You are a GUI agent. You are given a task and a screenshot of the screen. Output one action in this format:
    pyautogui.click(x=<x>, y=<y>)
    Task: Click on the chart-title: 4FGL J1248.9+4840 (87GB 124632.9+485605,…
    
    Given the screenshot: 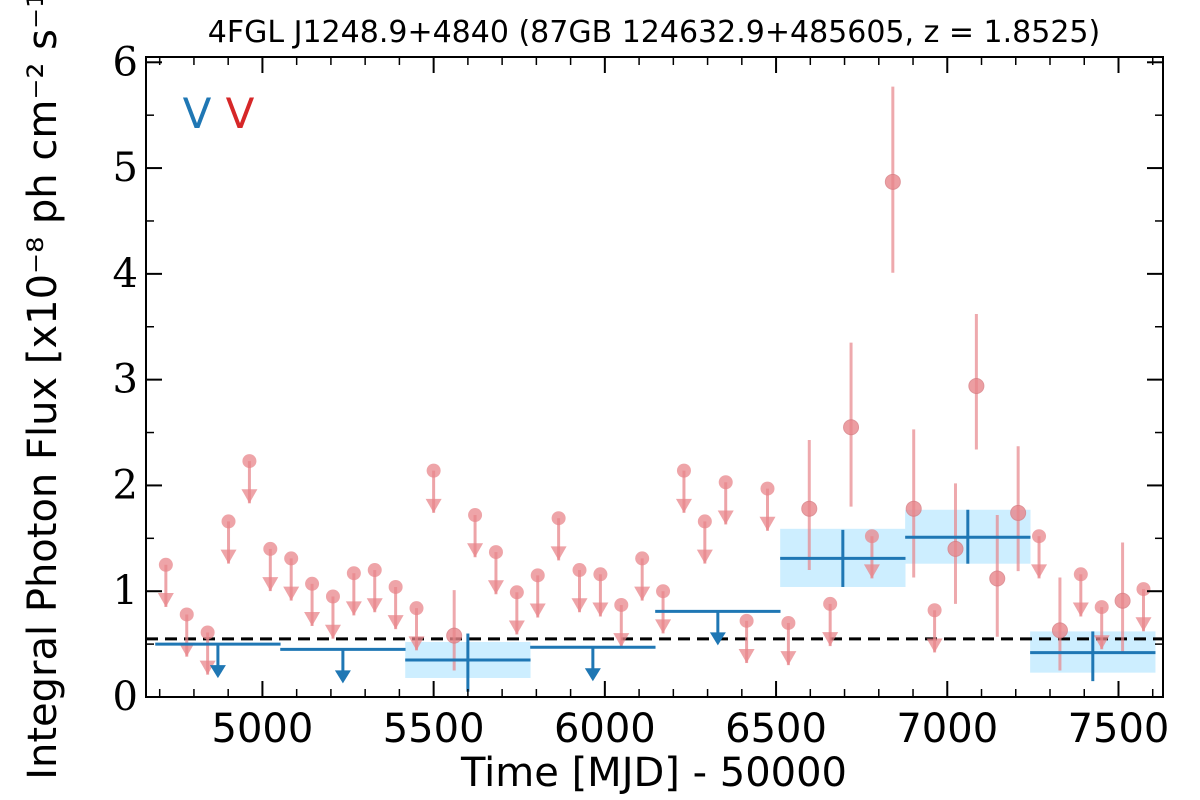 What is the action you would take?
    pyautogui.click(x=654, y=32)
    